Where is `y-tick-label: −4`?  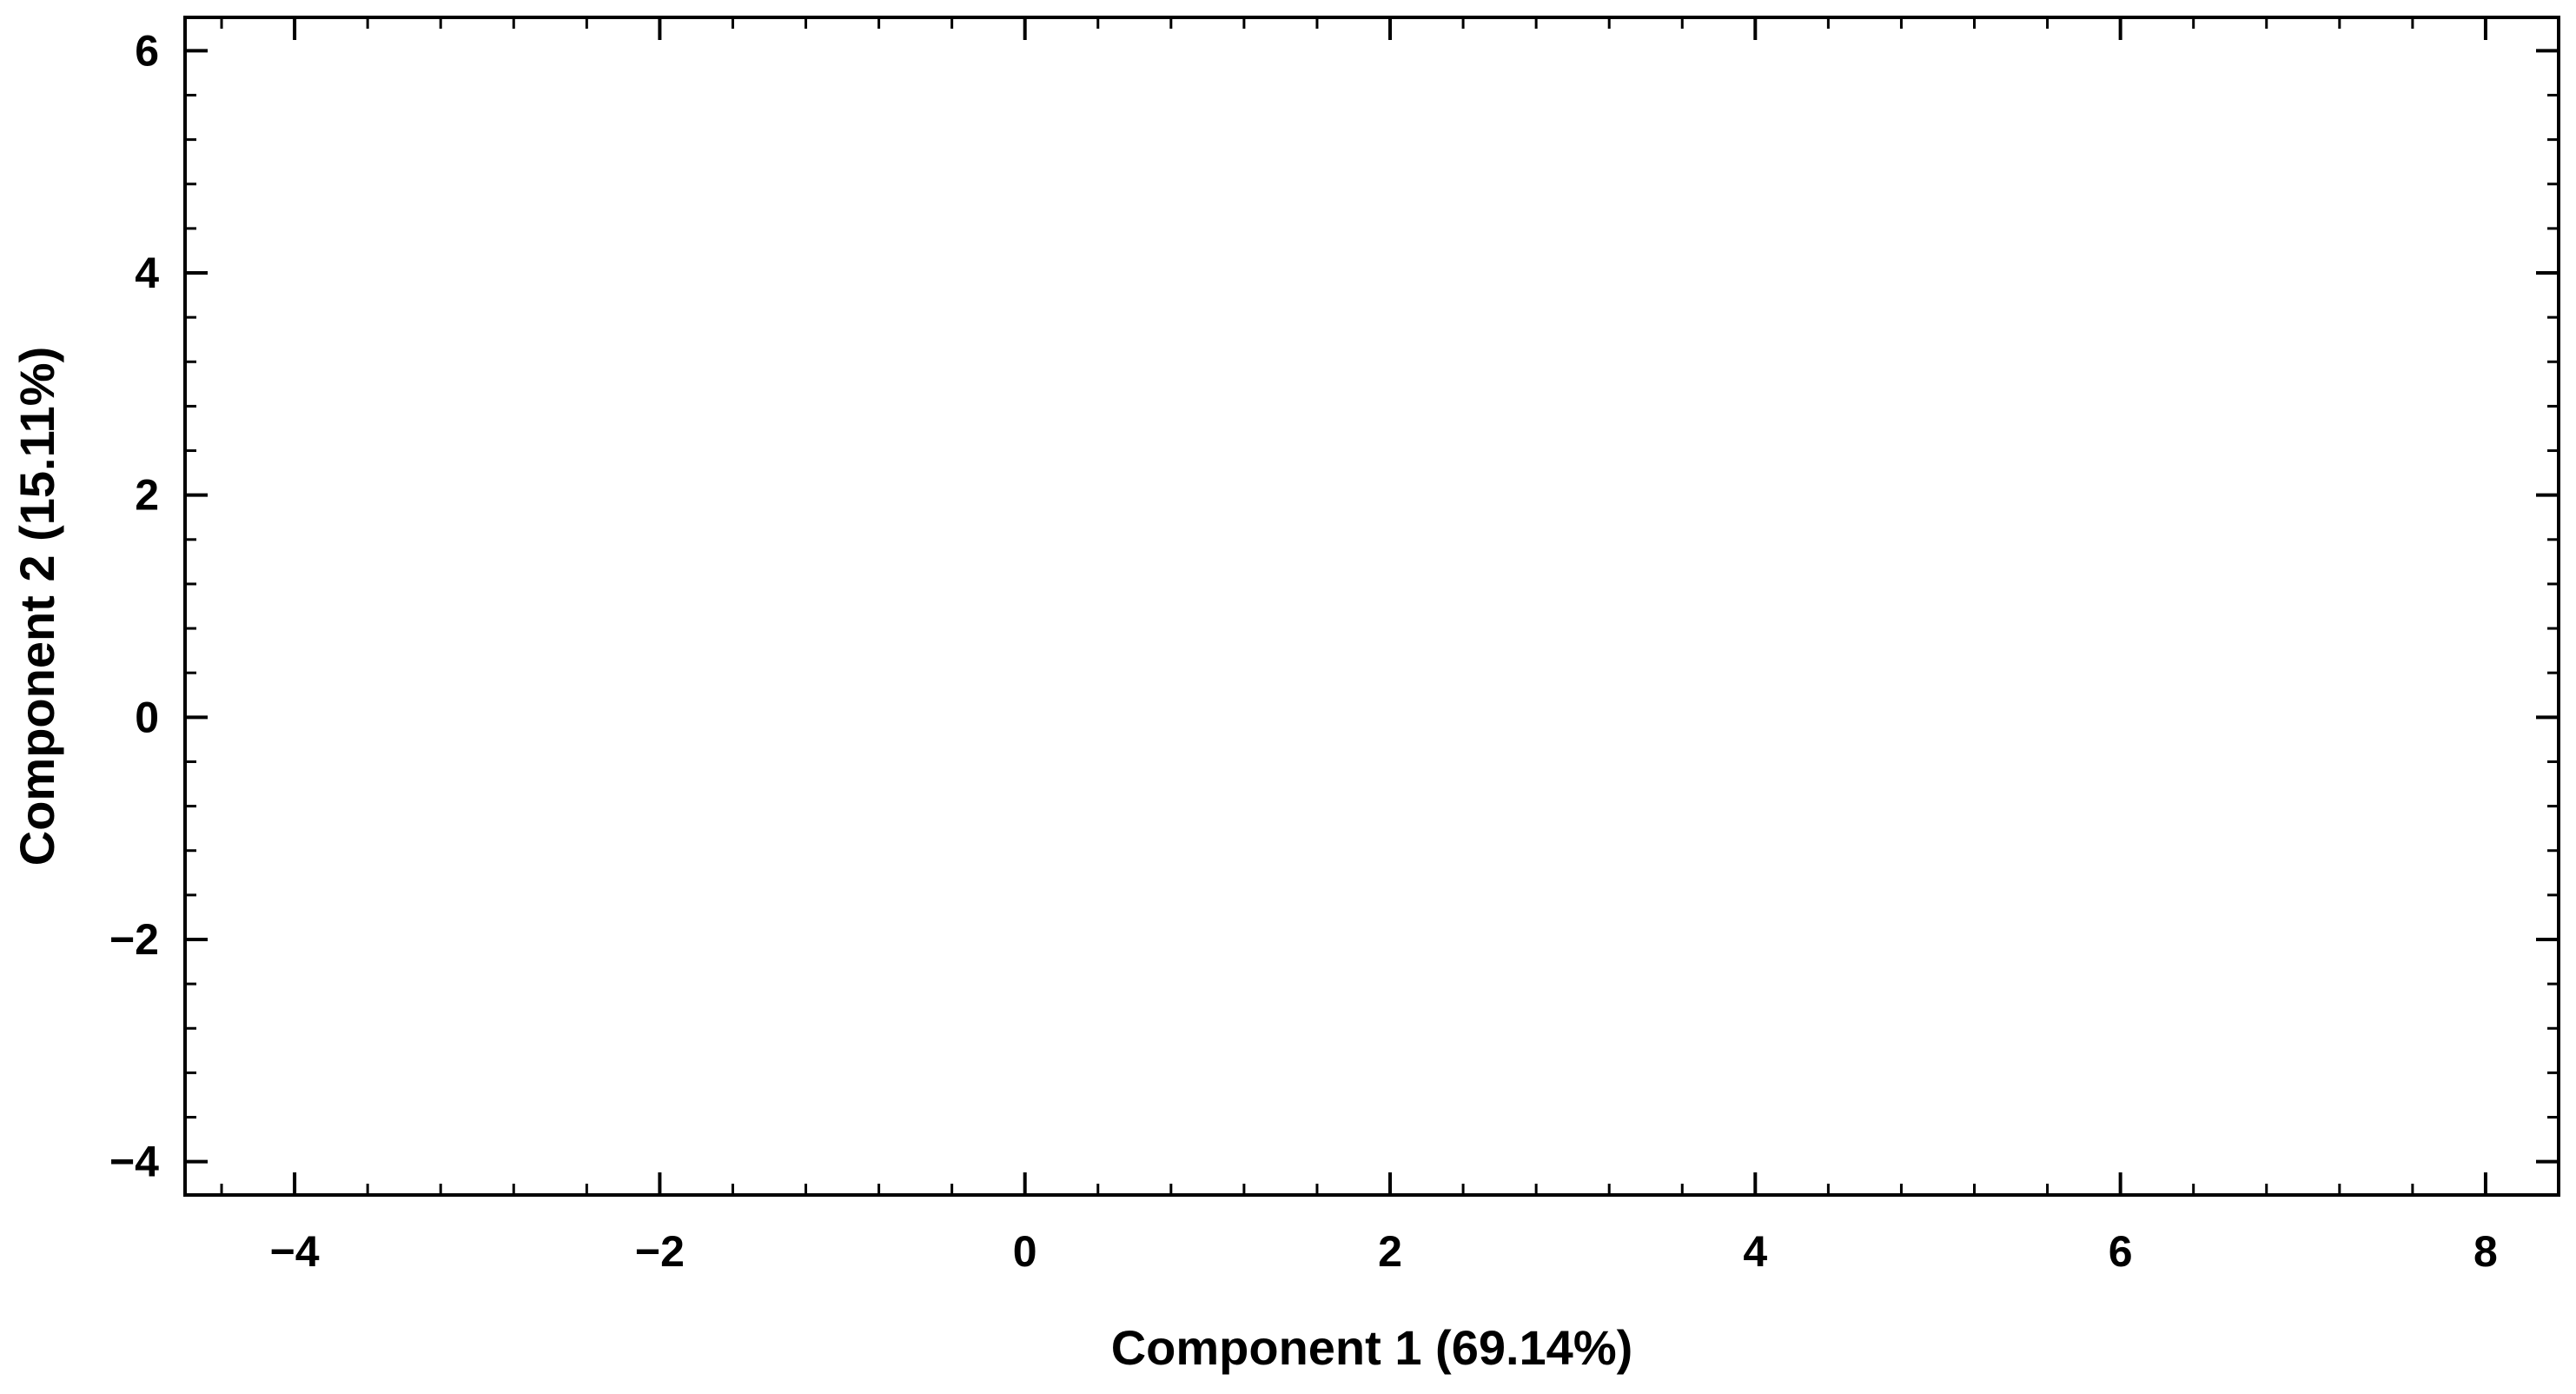
y-tick-label: −4 is located at coordinates (134, 1162).